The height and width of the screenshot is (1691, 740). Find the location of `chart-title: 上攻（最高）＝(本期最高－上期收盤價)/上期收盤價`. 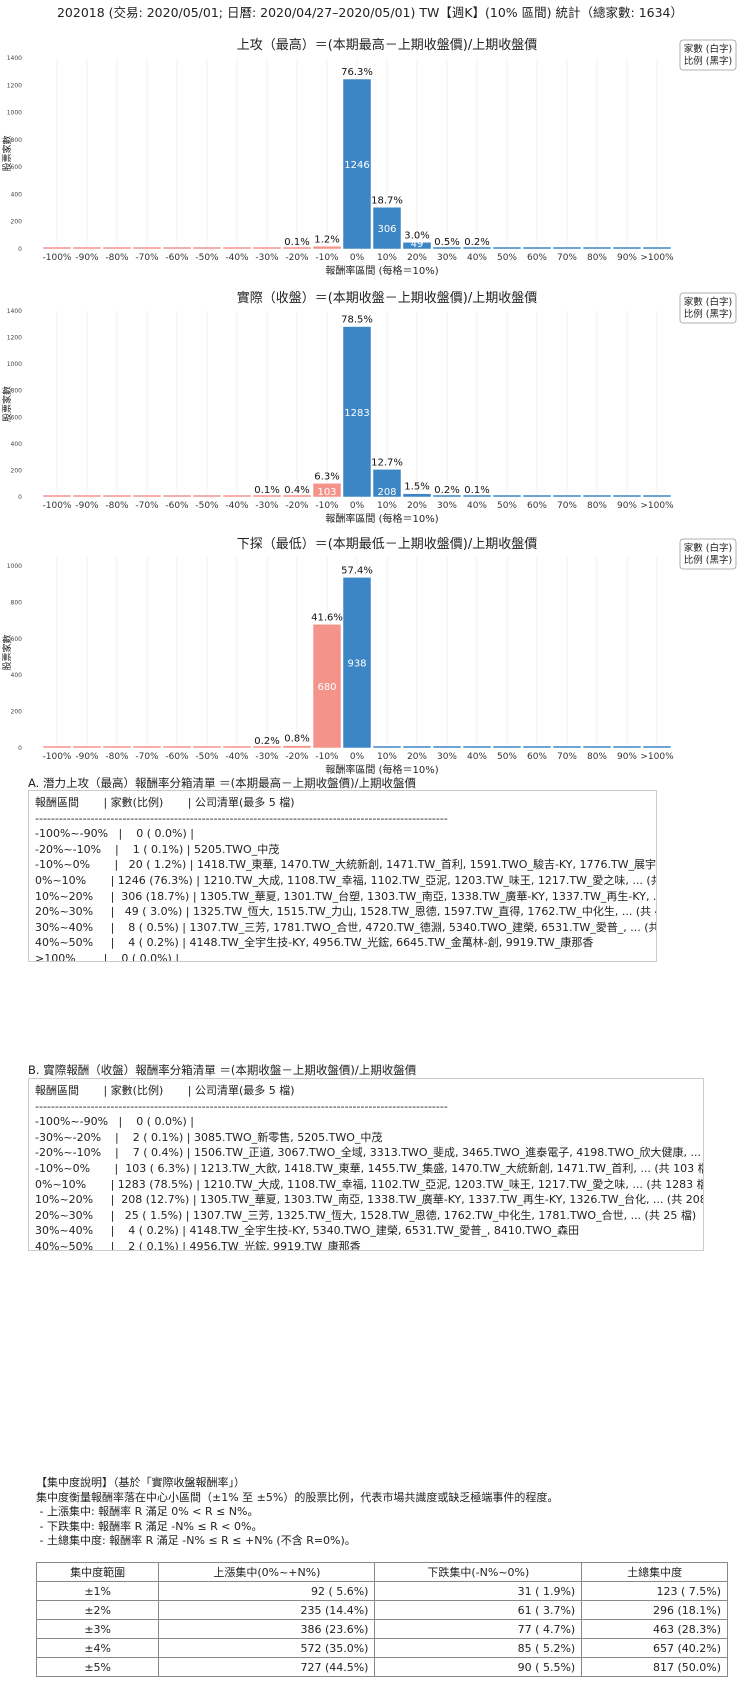

chart-title: 上攻（最高）＝(本期最高－上期收盤價)/上期收盤價 is located at coordinates (387, 45).